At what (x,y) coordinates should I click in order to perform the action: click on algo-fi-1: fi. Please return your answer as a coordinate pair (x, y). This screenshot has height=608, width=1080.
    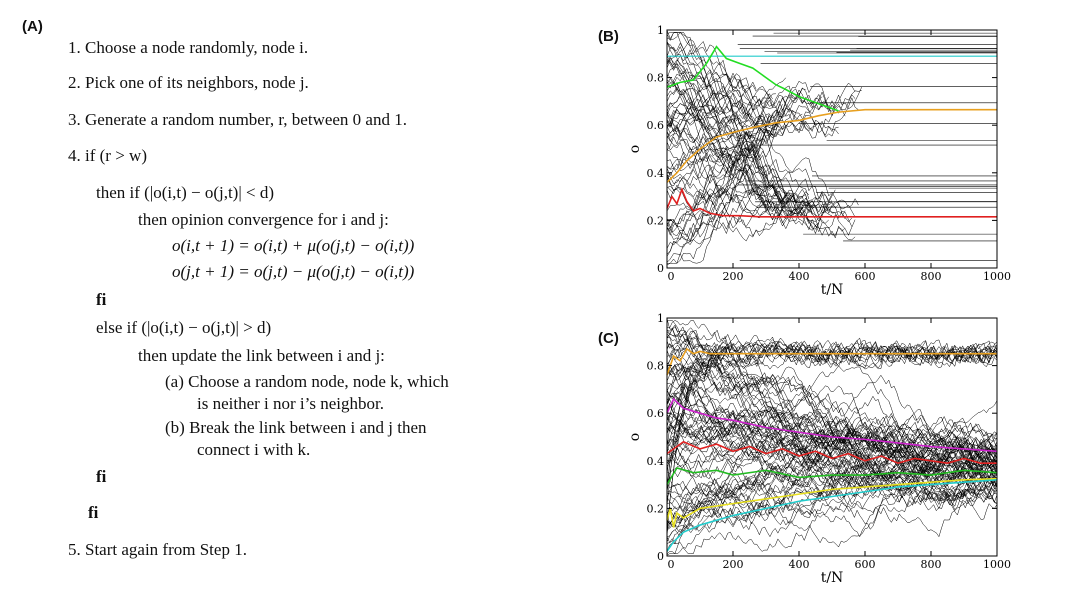
    Looking at the image, I should click on (101, 299).